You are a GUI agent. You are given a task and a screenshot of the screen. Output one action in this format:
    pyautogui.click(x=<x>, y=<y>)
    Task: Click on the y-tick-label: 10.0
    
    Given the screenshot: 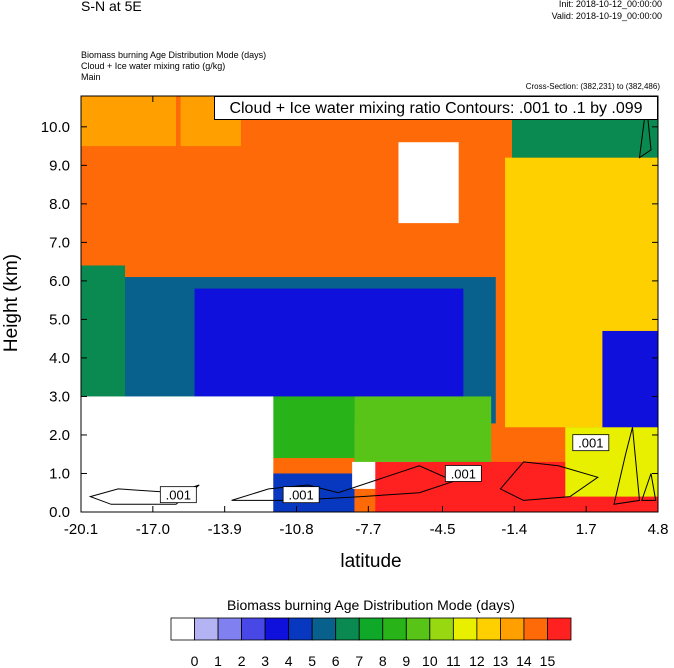 What is the action you would take?
    pyautogui.click(x=55, y=127)
    